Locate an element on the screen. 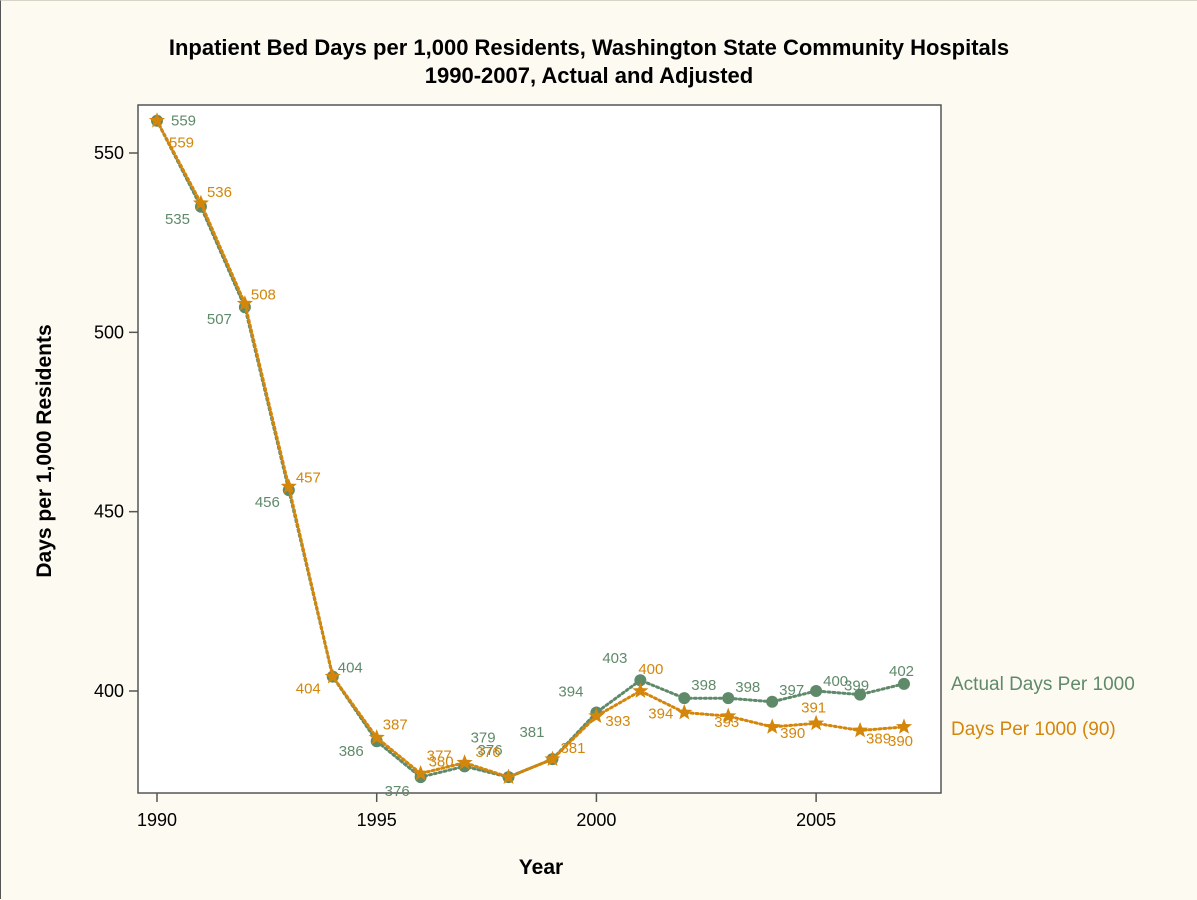  chart-title-line-2: 1990-2007, Actual and Adjusted is located at coordinates (589, 75).